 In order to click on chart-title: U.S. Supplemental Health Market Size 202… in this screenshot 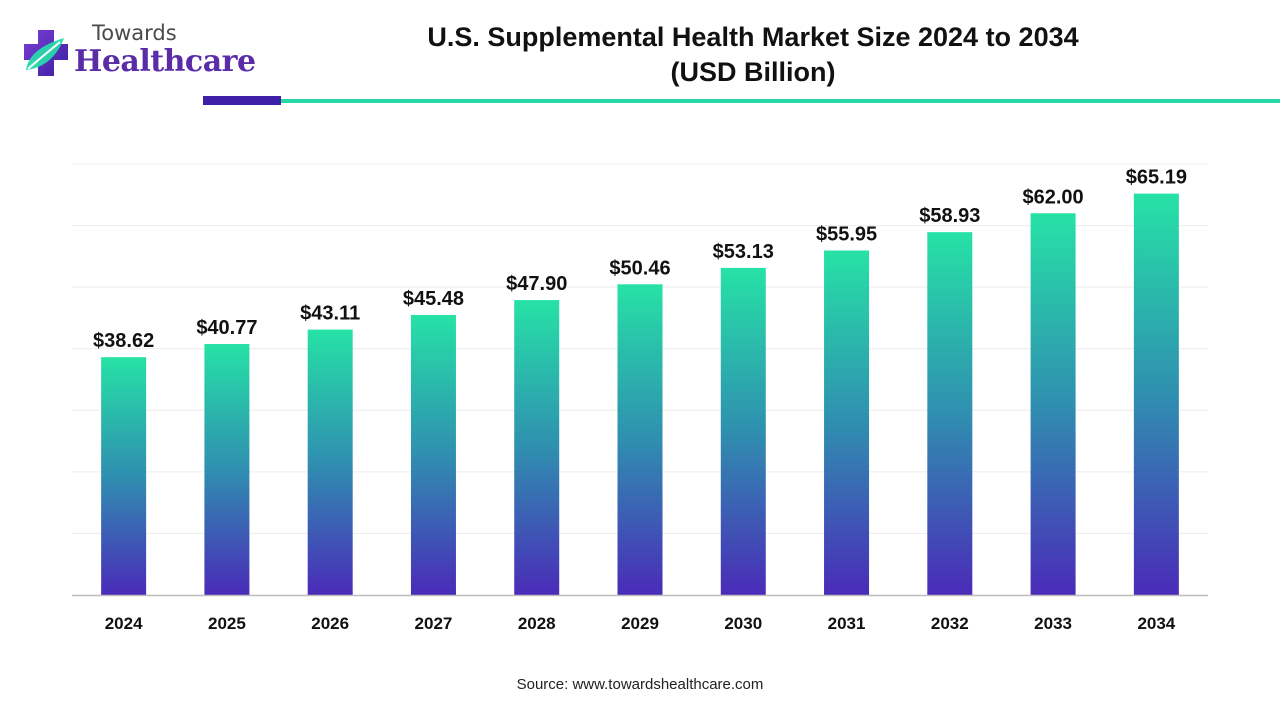, I will do `click(753, 55)`.